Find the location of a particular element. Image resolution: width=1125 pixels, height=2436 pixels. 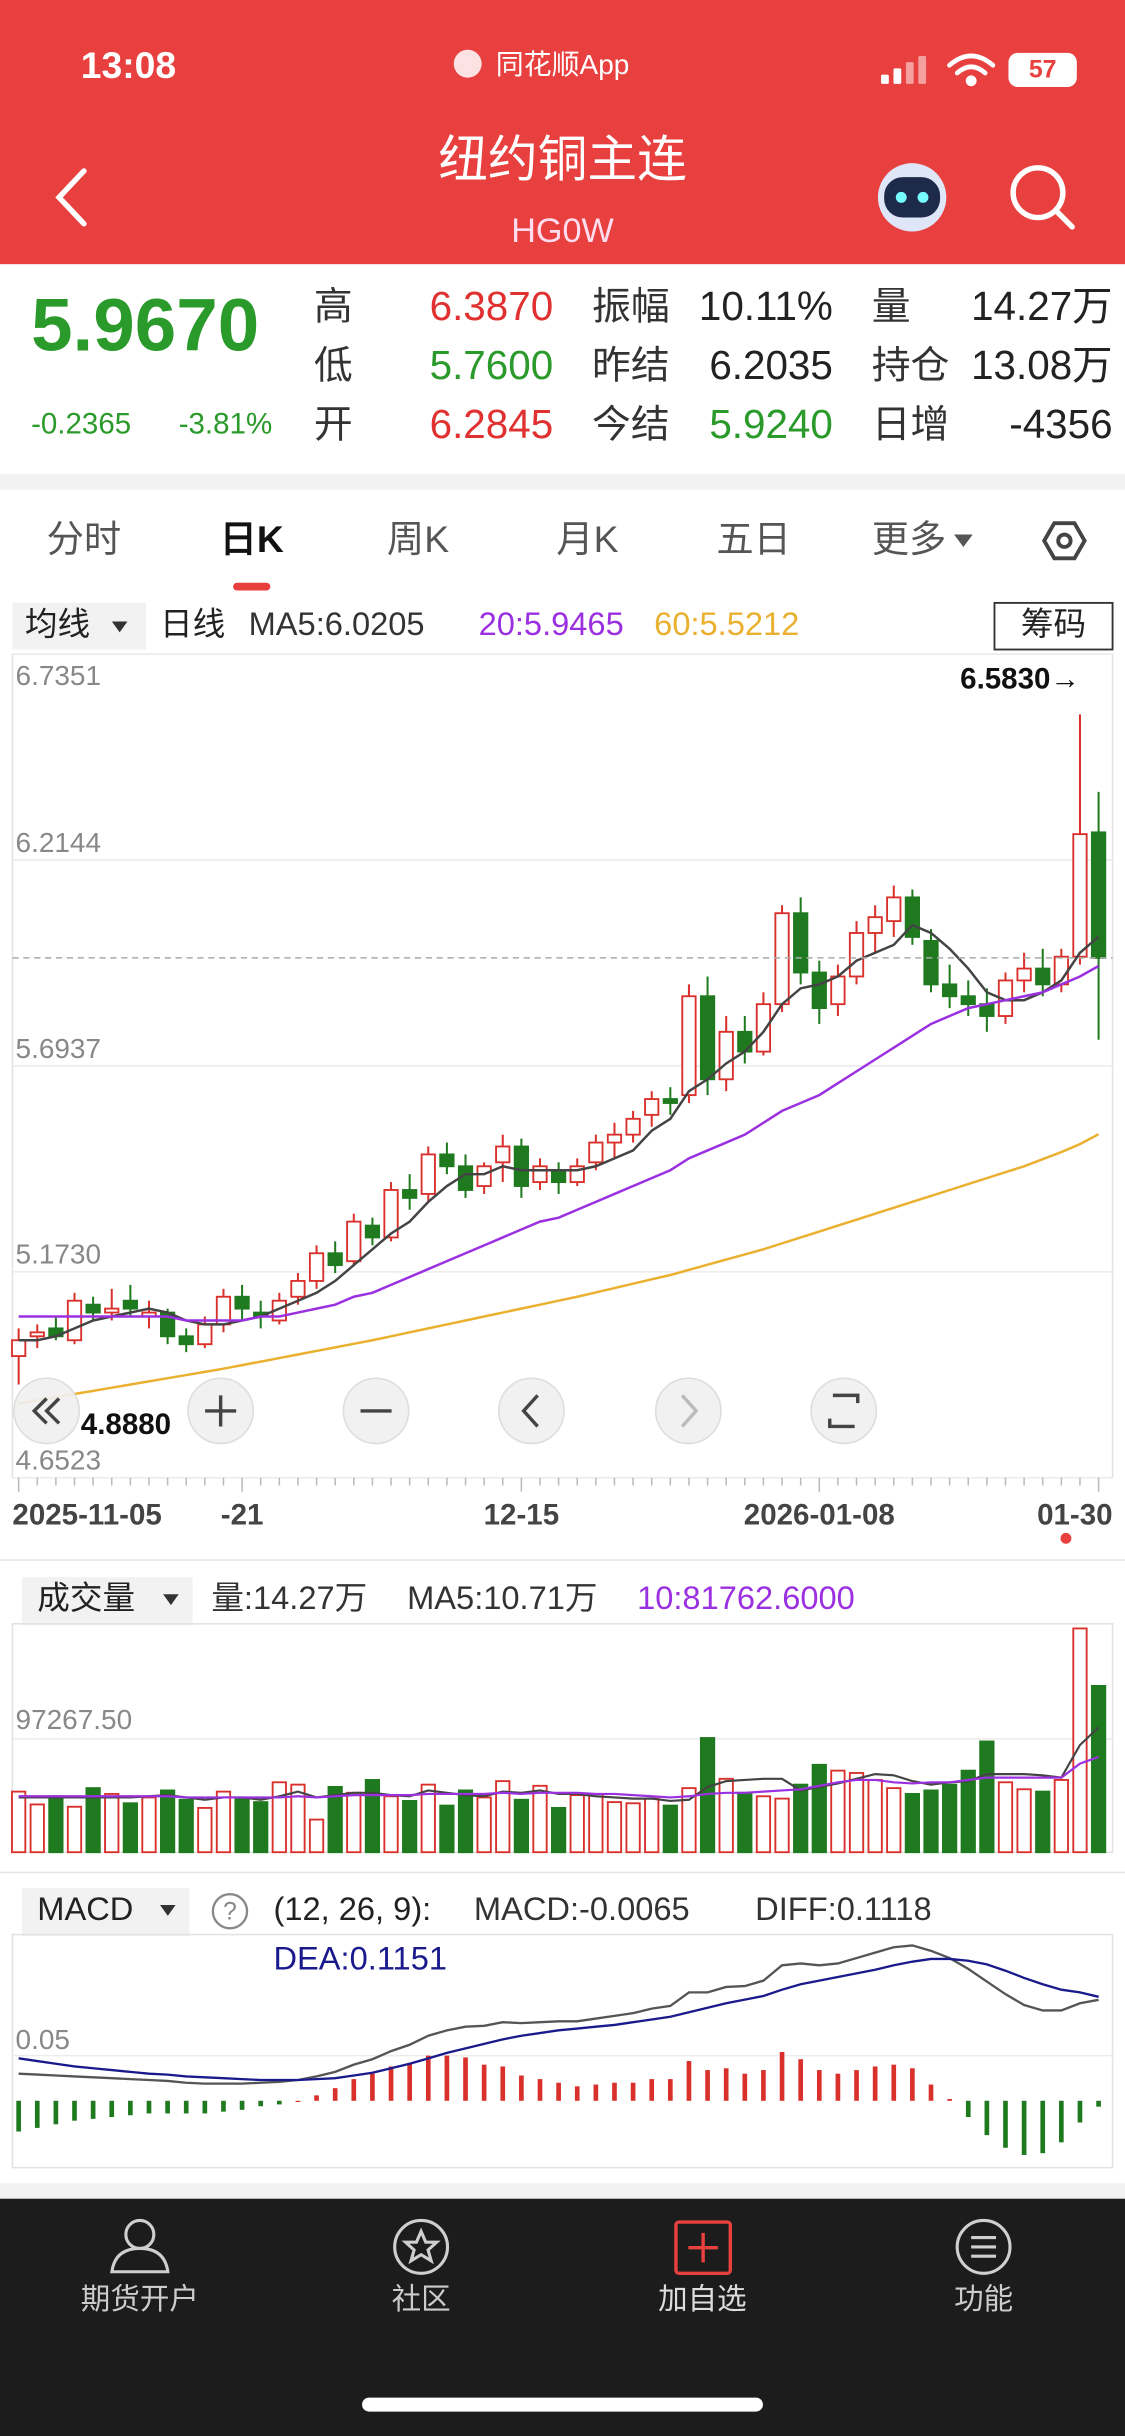

nav-label: 加自选 is located at coordinates (702, 2299).